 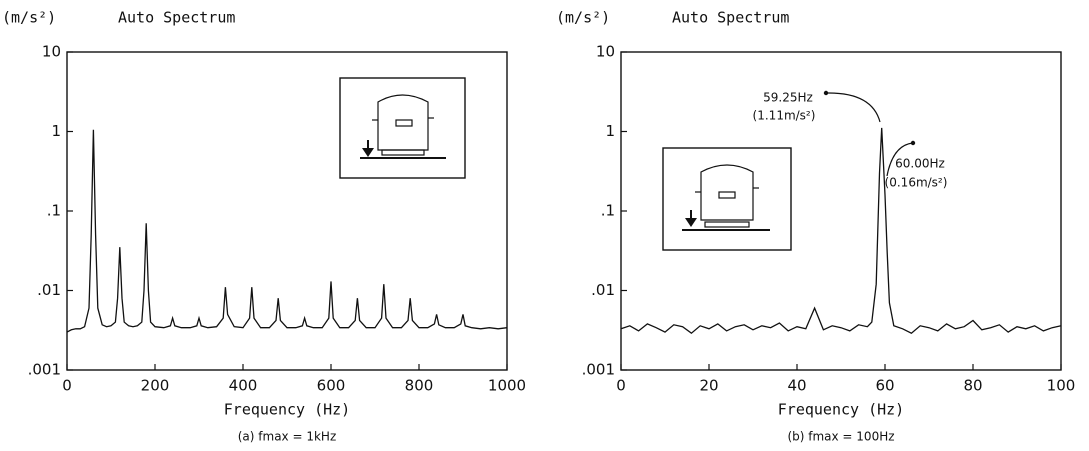 I want to click on annotation: (0.16m/s²), so click(x=916, y=183).